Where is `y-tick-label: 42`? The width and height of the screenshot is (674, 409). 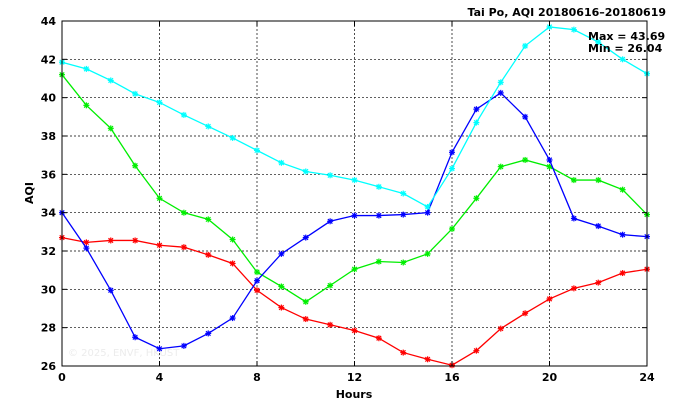
y-tick-label: 42 is located at coordinates (48, 59).